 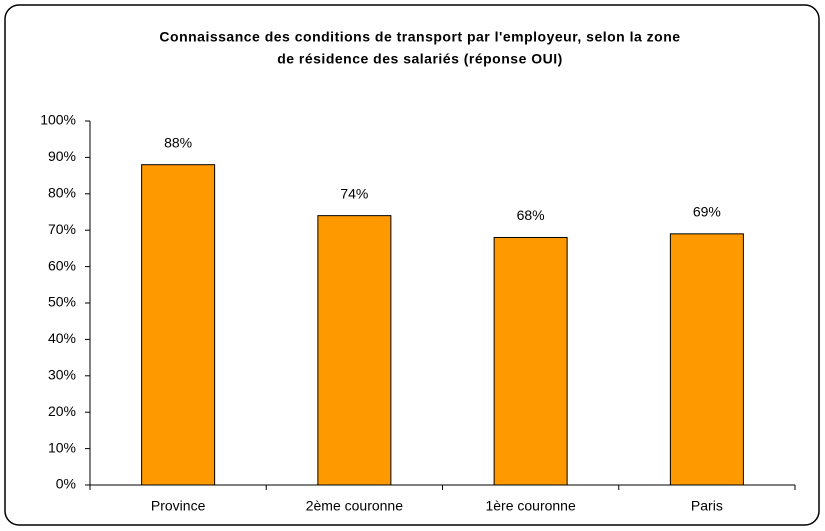 I want to click on y-tick-label: 40%, so click(x=62, y=338).